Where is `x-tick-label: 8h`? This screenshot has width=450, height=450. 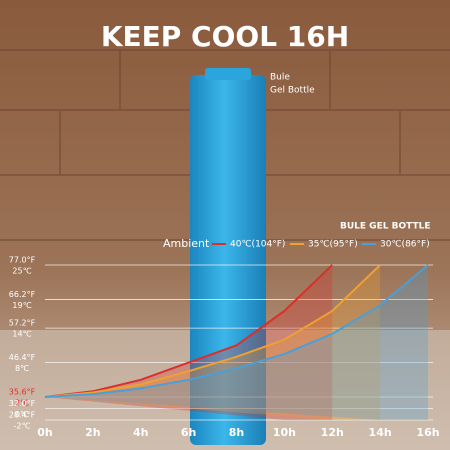
x-tick-label: 8h is located at coordinates (237, 432).